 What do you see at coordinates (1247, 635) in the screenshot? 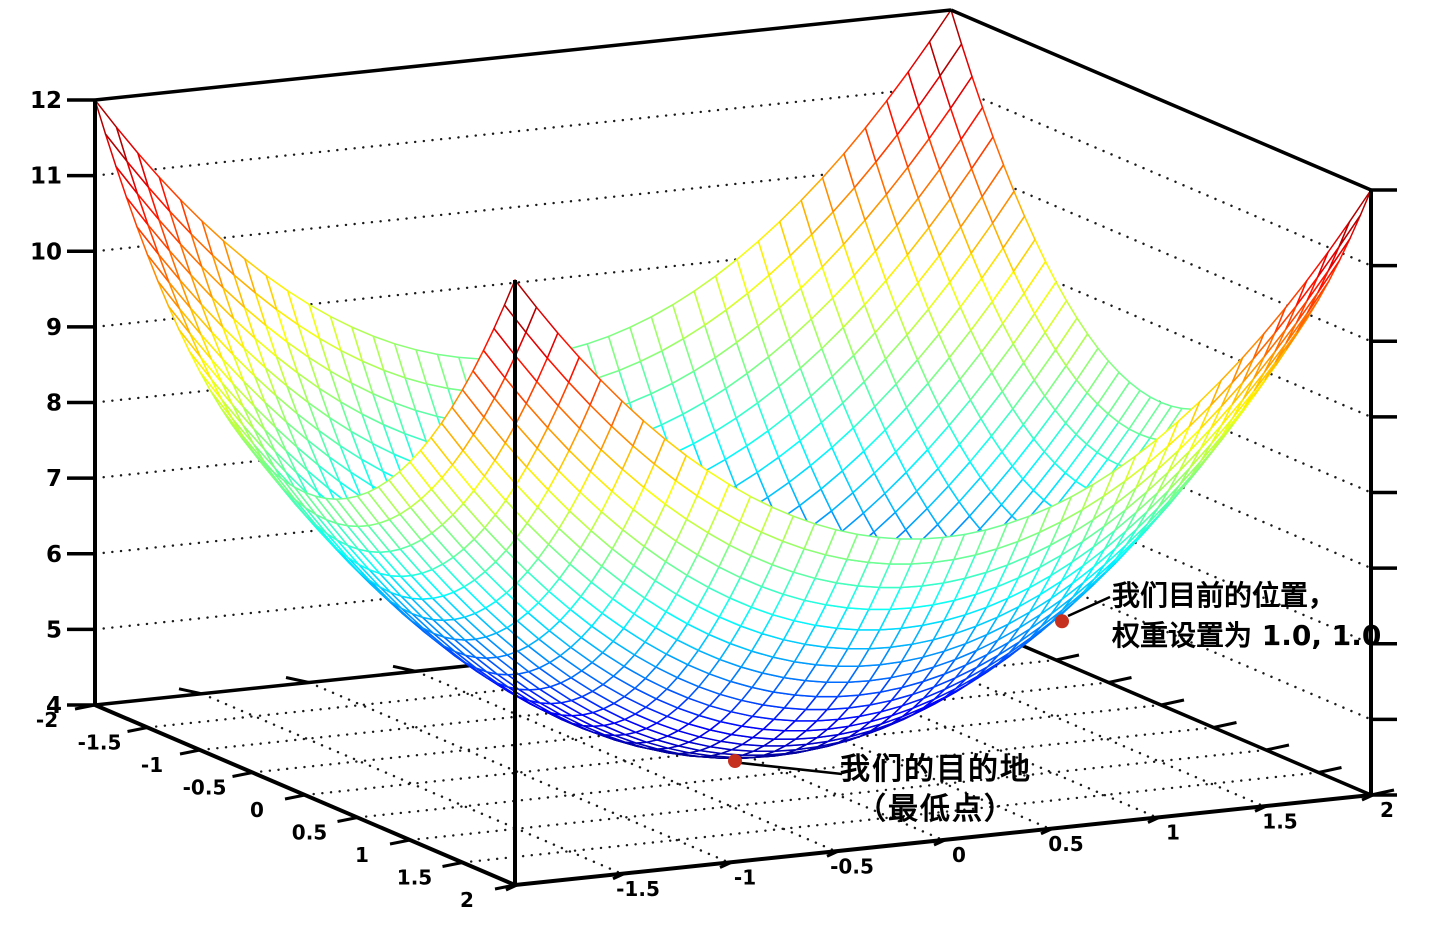
I see `annotation-current-position-line2: 权重设置为 1.0, 1.0` at bounding box center [1247, 635].